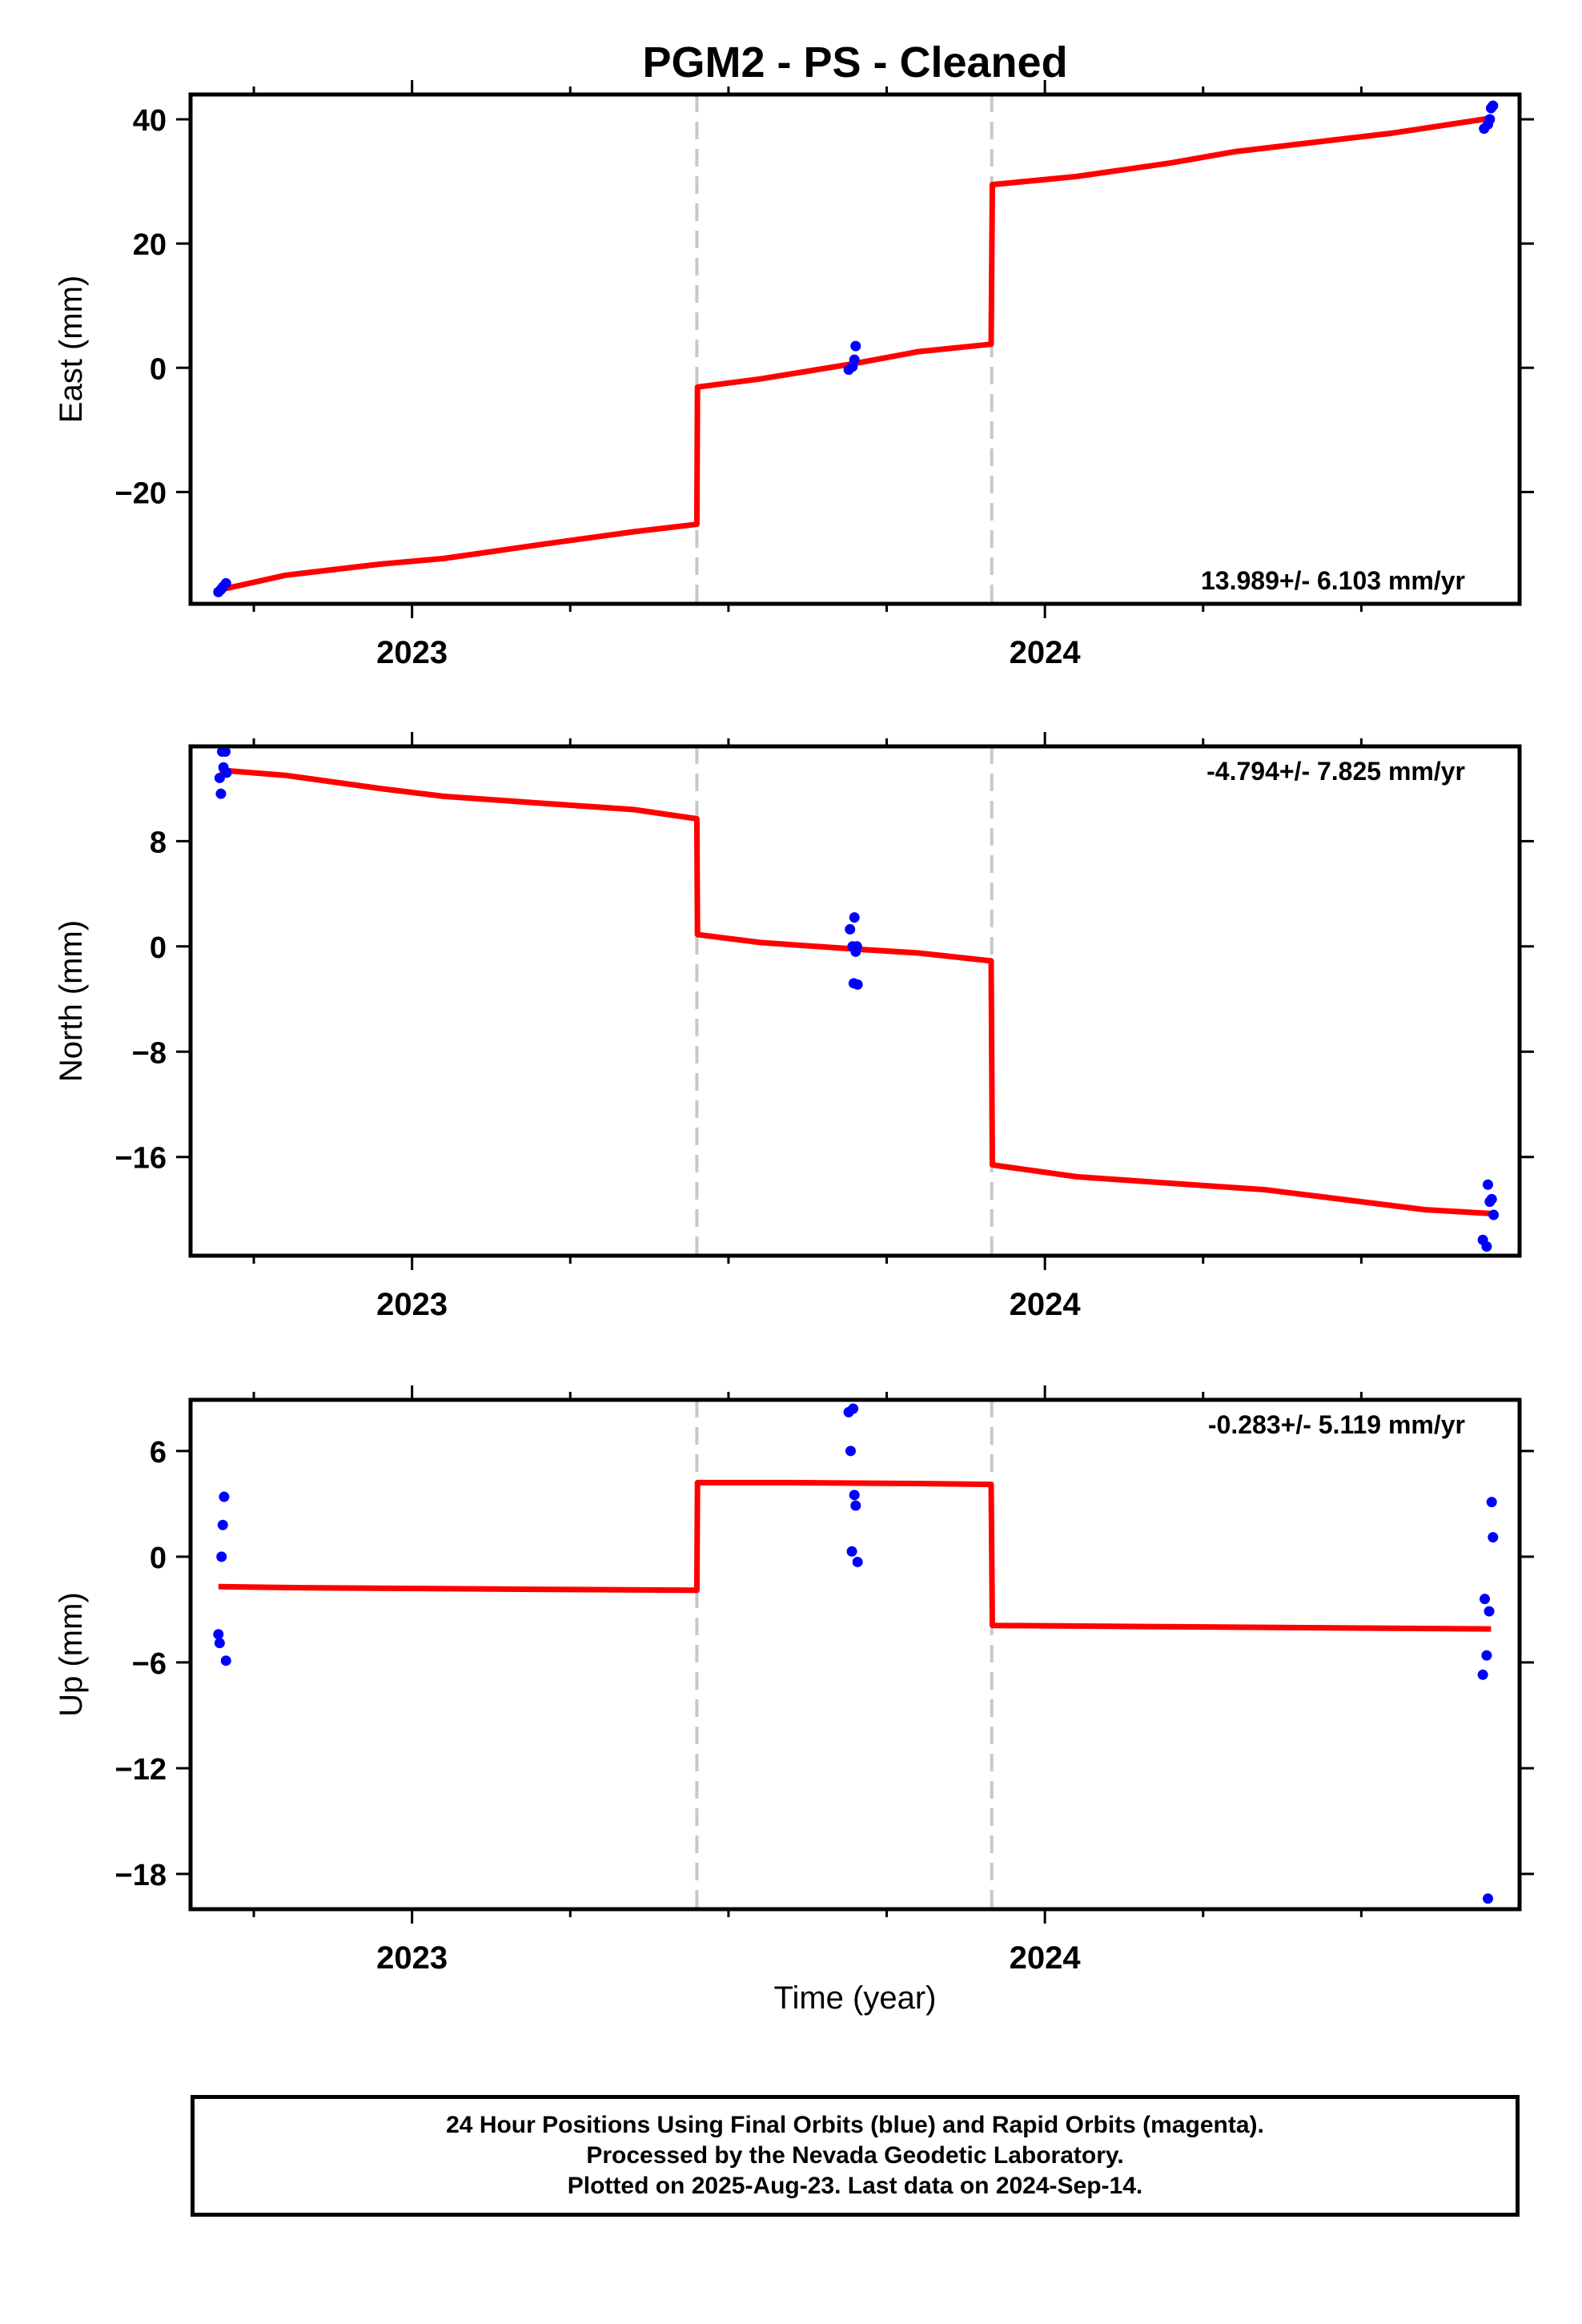 The height and width of the screenshot is (2324, 1582). I want to click on east-x-tick-label: 2024, so click(1046, 652).